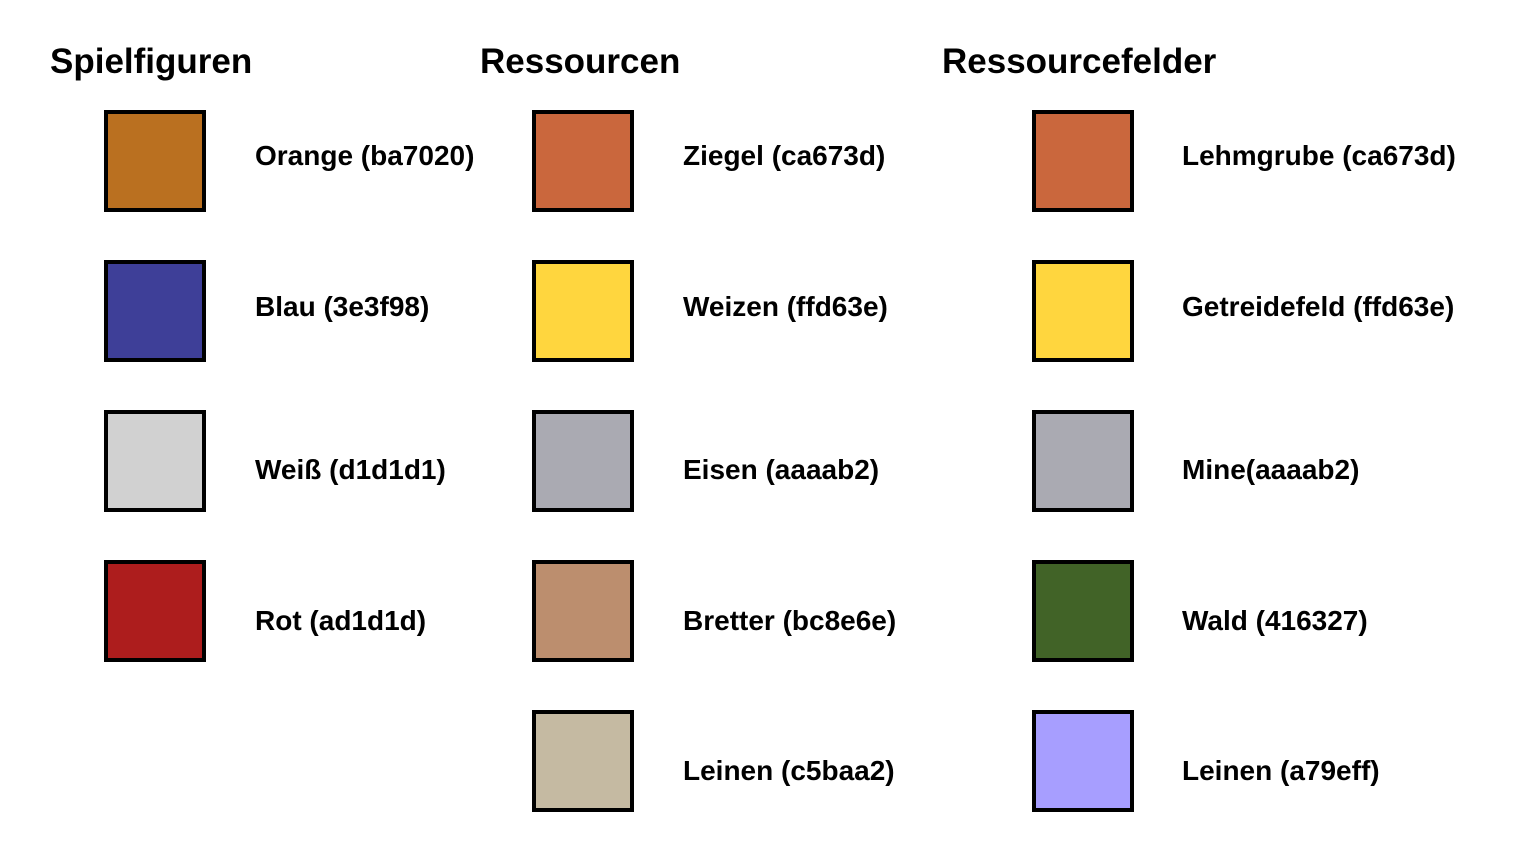 This screenshot has width=1525, height=859. I want to click on color-label: Orange (ba7020), so click(365, 155).